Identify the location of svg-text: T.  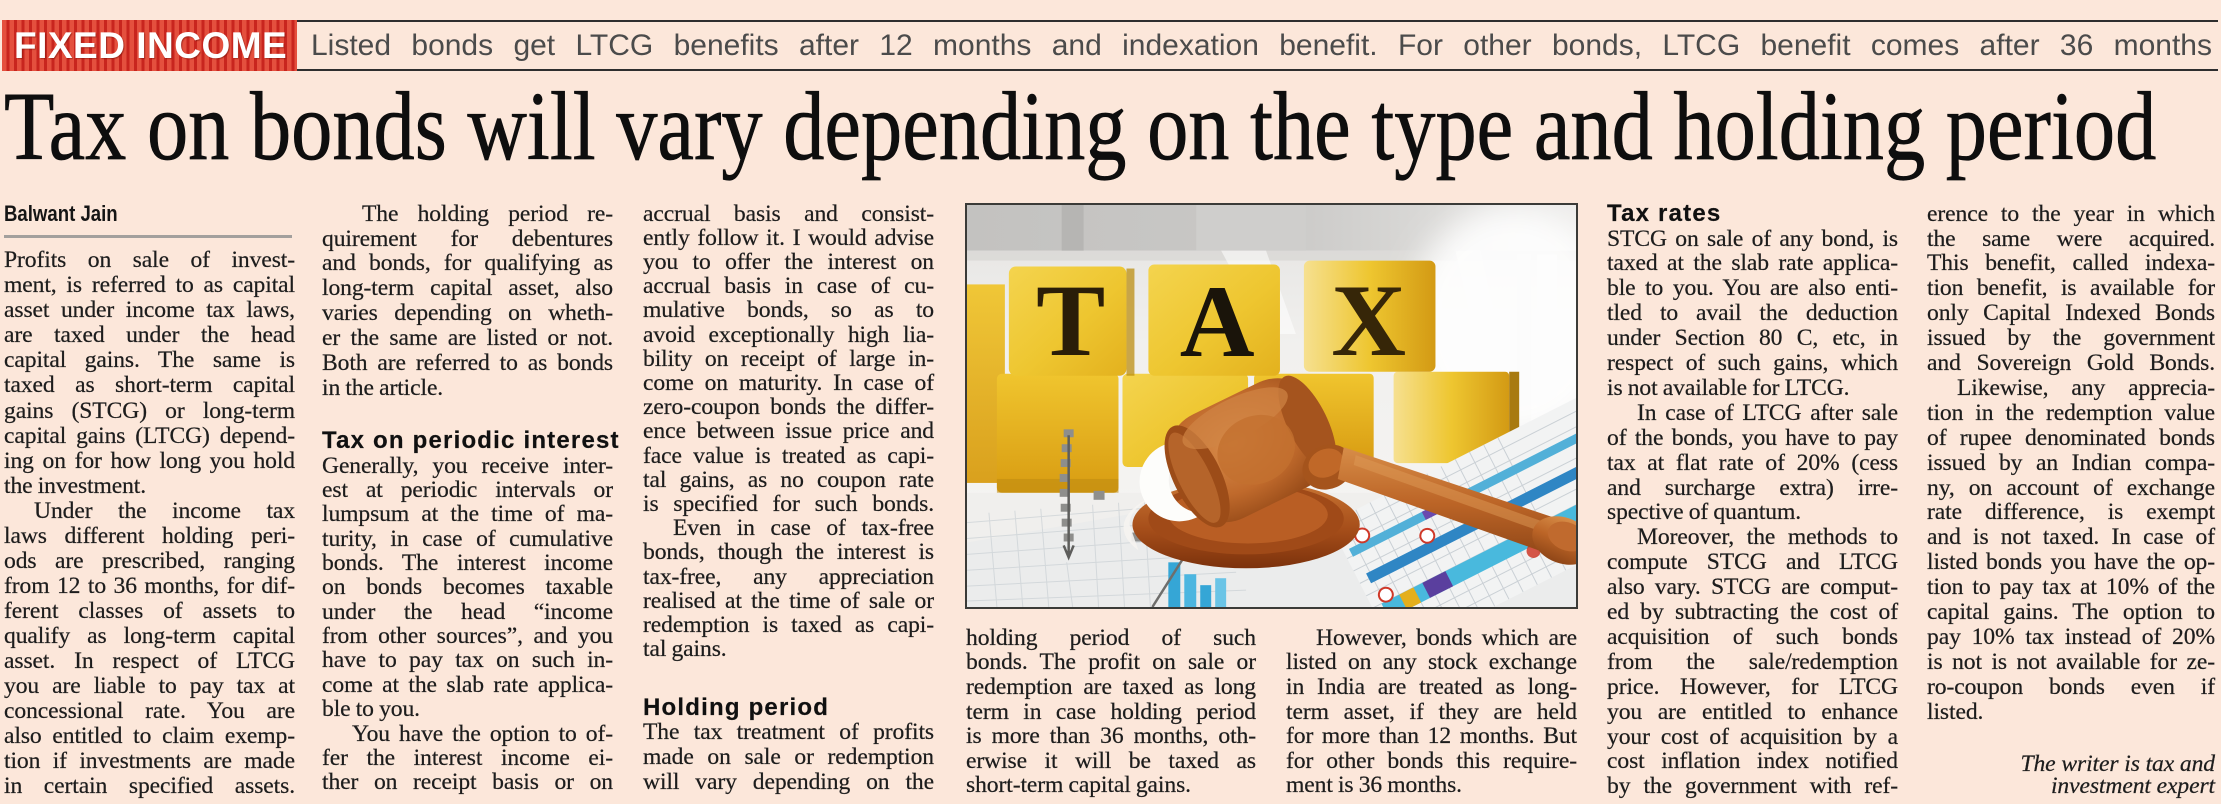
(1070, 321).